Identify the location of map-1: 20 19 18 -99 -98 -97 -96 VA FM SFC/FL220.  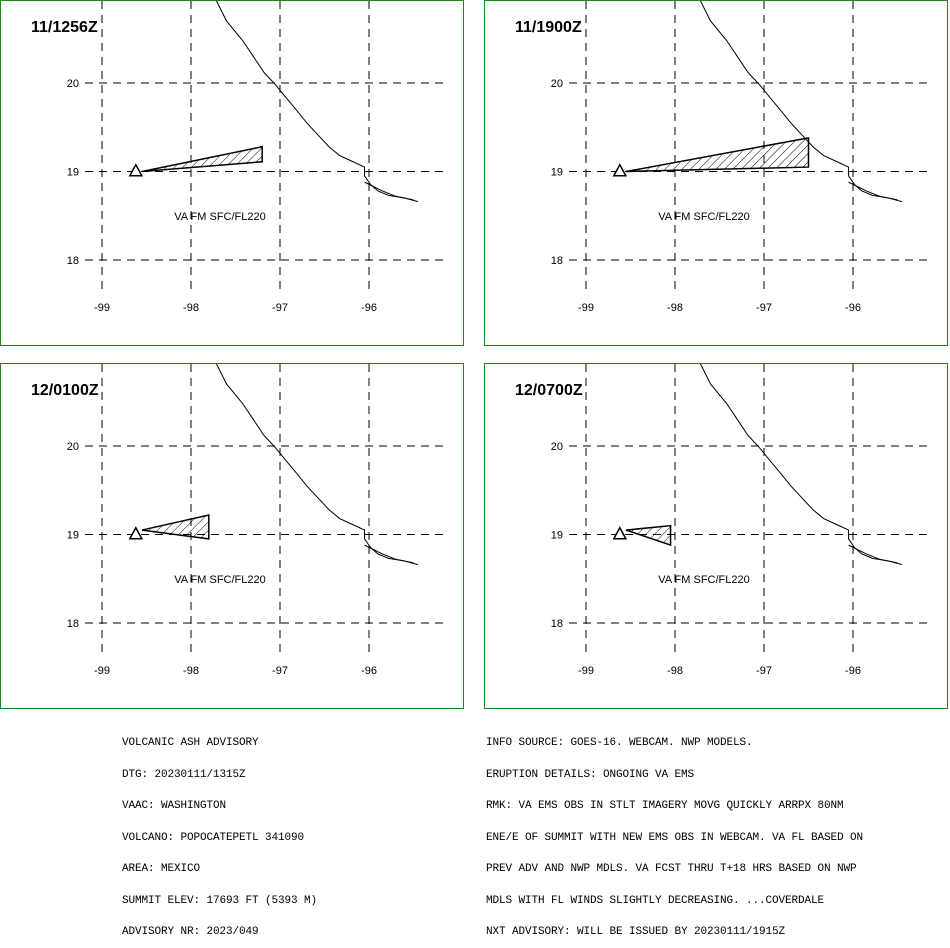
(256, 157).